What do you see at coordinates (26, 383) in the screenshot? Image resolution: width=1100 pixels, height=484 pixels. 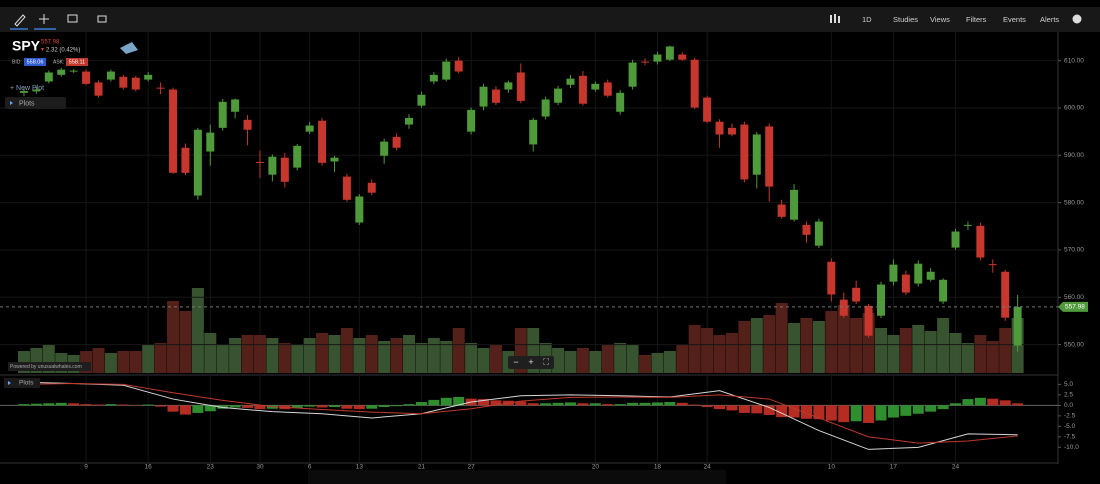 I see `lower-plots-label: Plots` at bounding box center [26, 383].